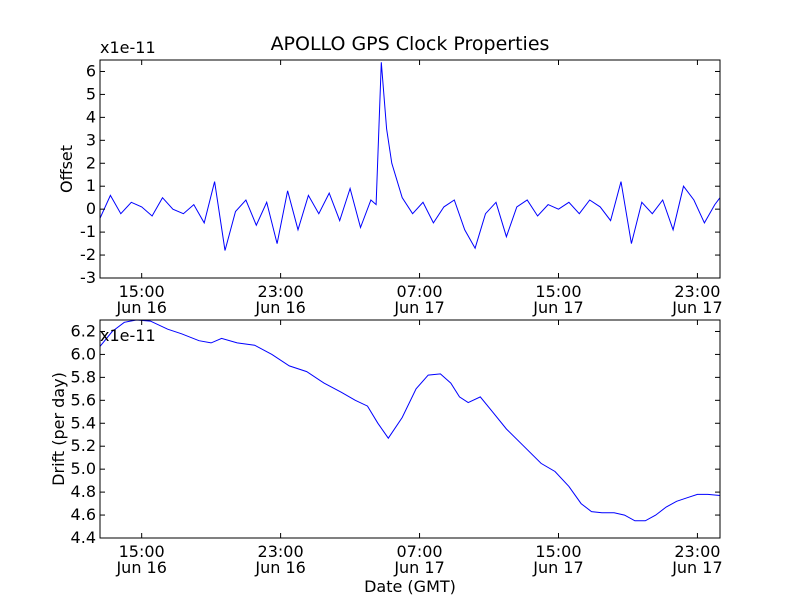  I want to click on offset-ytick-label: -2, so click(88, 254).